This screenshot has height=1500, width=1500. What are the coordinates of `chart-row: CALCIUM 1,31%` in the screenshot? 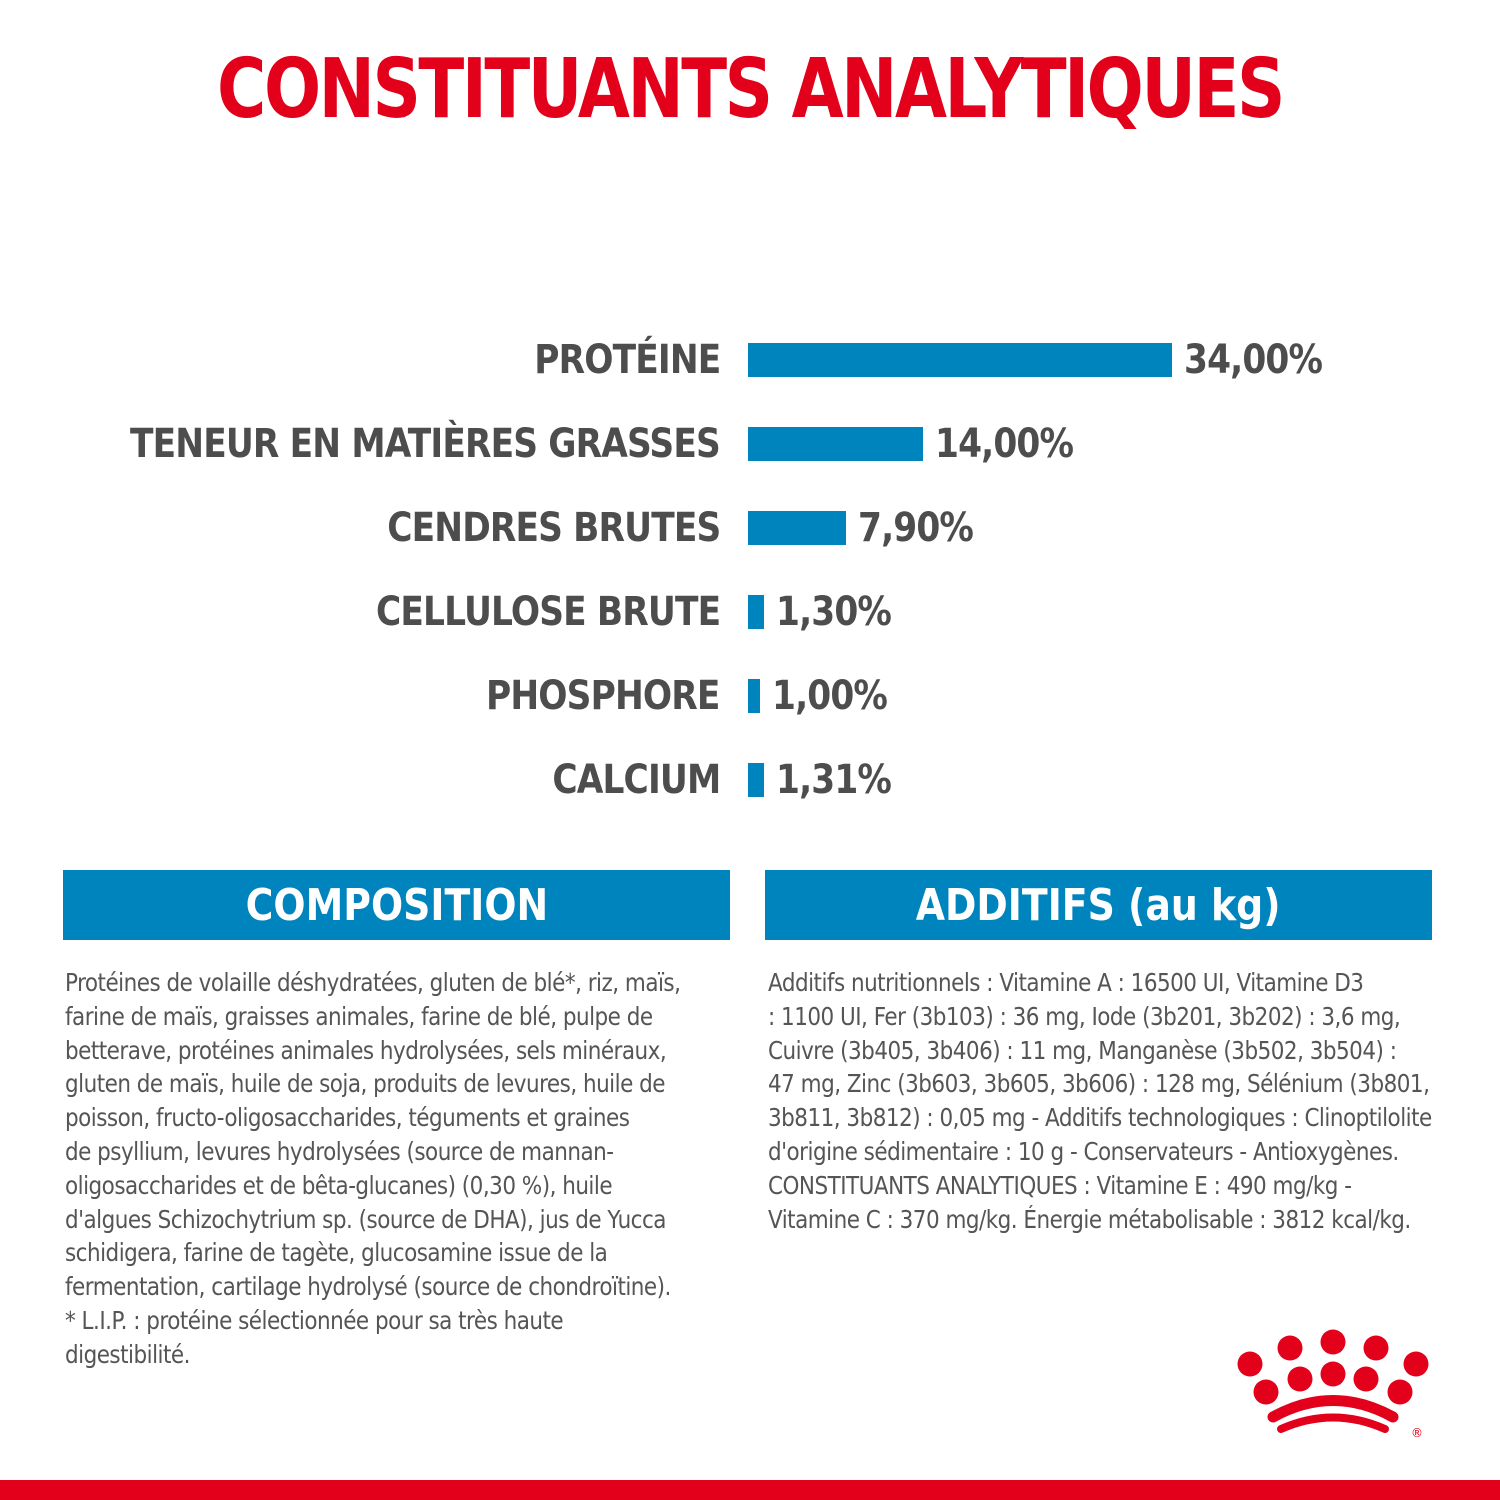 It's located at (750, 780).